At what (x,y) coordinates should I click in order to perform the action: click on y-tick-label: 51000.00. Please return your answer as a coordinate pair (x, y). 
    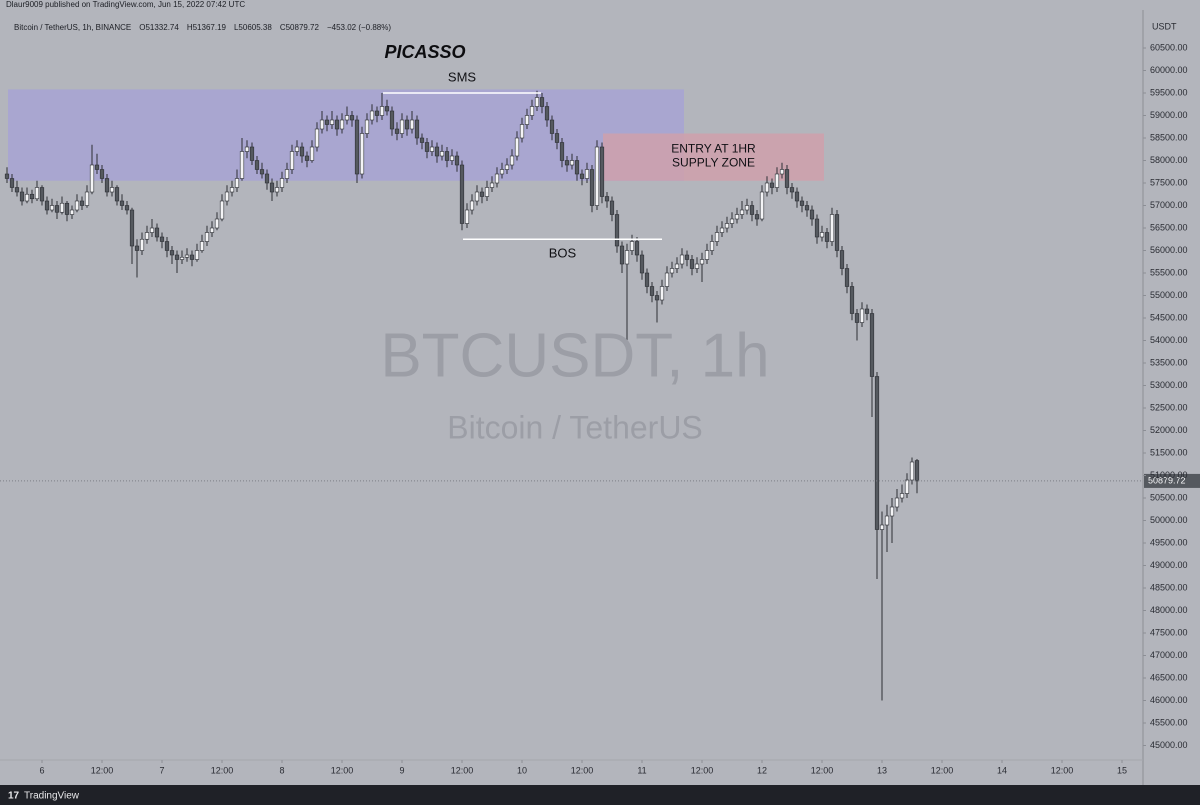
    Looking at the image, I should click on (1169, 475).